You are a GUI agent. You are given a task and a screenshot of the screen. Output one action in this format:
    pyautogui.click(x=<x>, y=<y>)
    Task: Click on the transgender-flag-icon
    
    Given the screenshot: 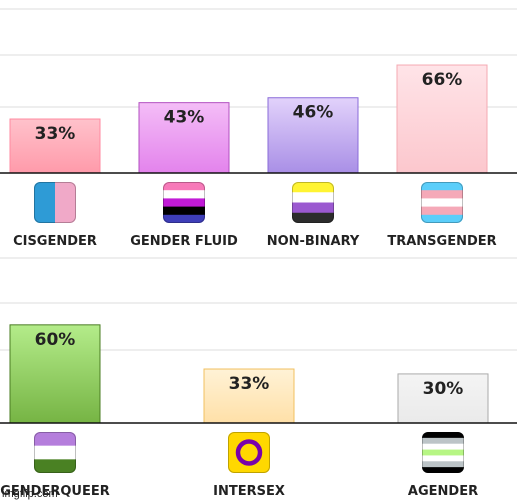 What is the action you would take?
    pyautogui.click(x=442, y=202)
    